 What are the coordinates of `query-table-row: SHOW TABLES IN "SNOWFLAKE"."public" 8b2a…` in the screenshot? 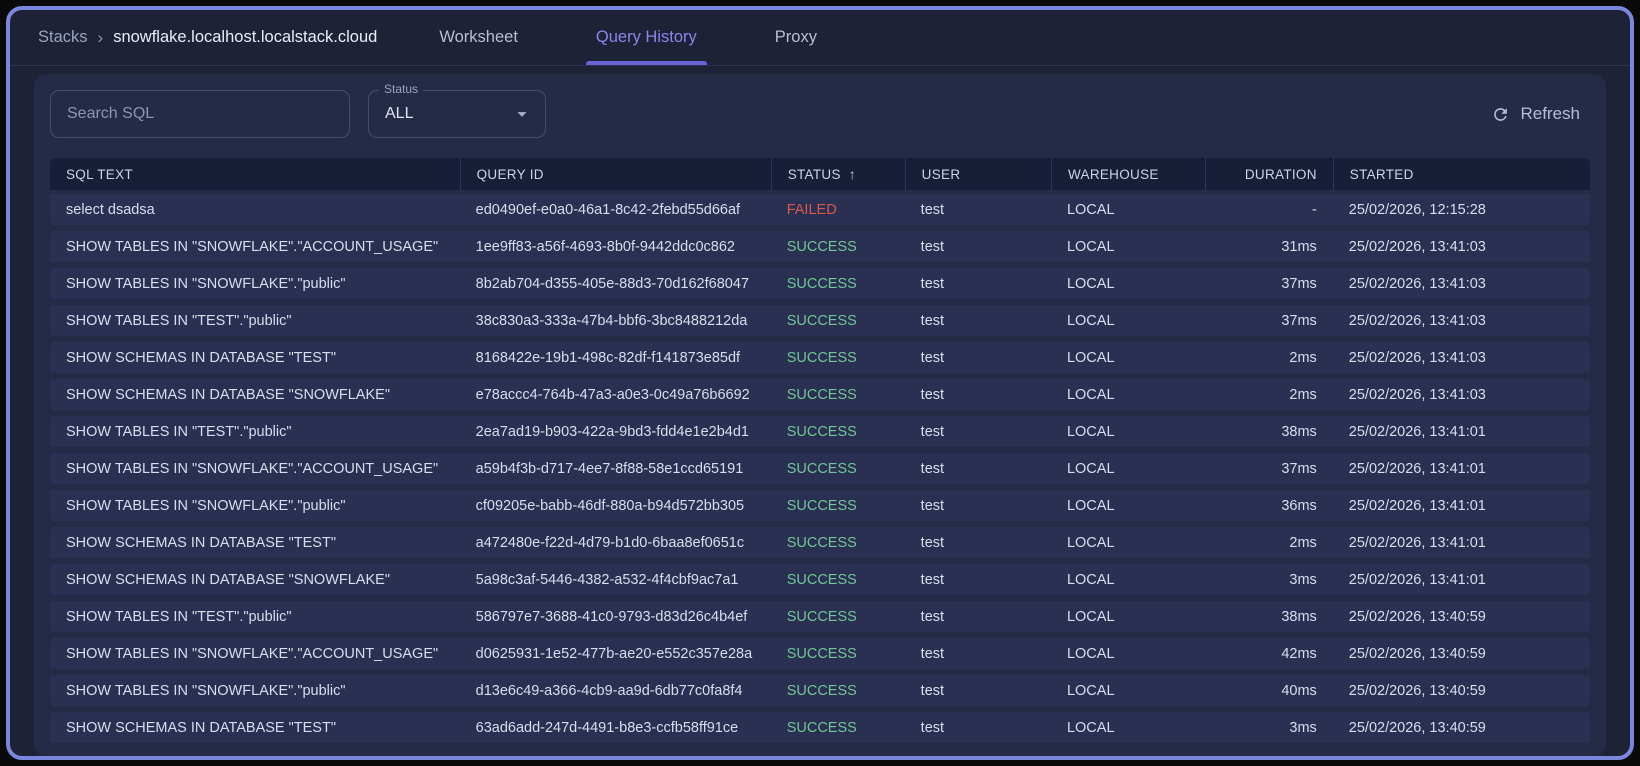 It's located at (820, 283).